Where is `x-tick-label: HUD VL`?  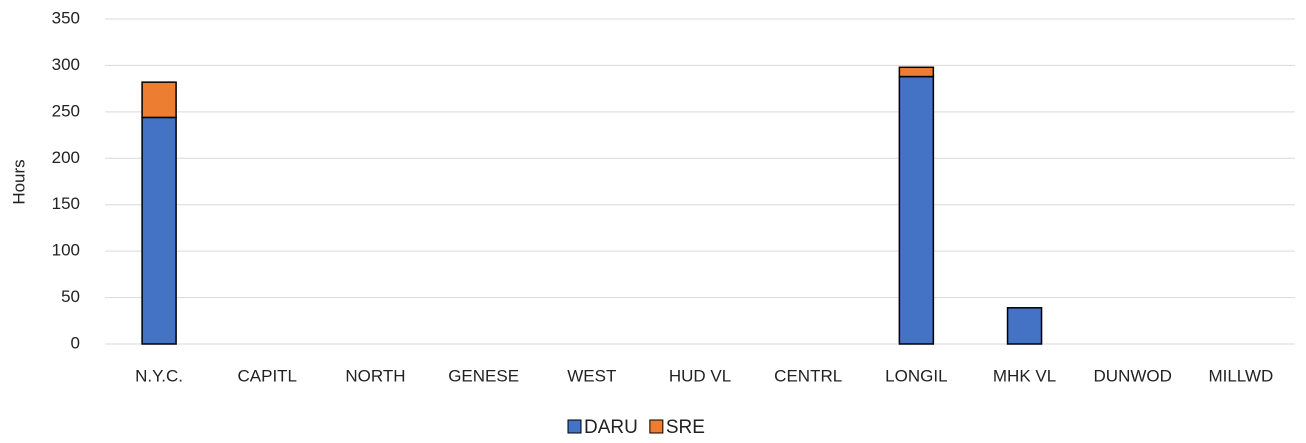 x-tick-label: HUD VL is located at coordinates (700, 375).